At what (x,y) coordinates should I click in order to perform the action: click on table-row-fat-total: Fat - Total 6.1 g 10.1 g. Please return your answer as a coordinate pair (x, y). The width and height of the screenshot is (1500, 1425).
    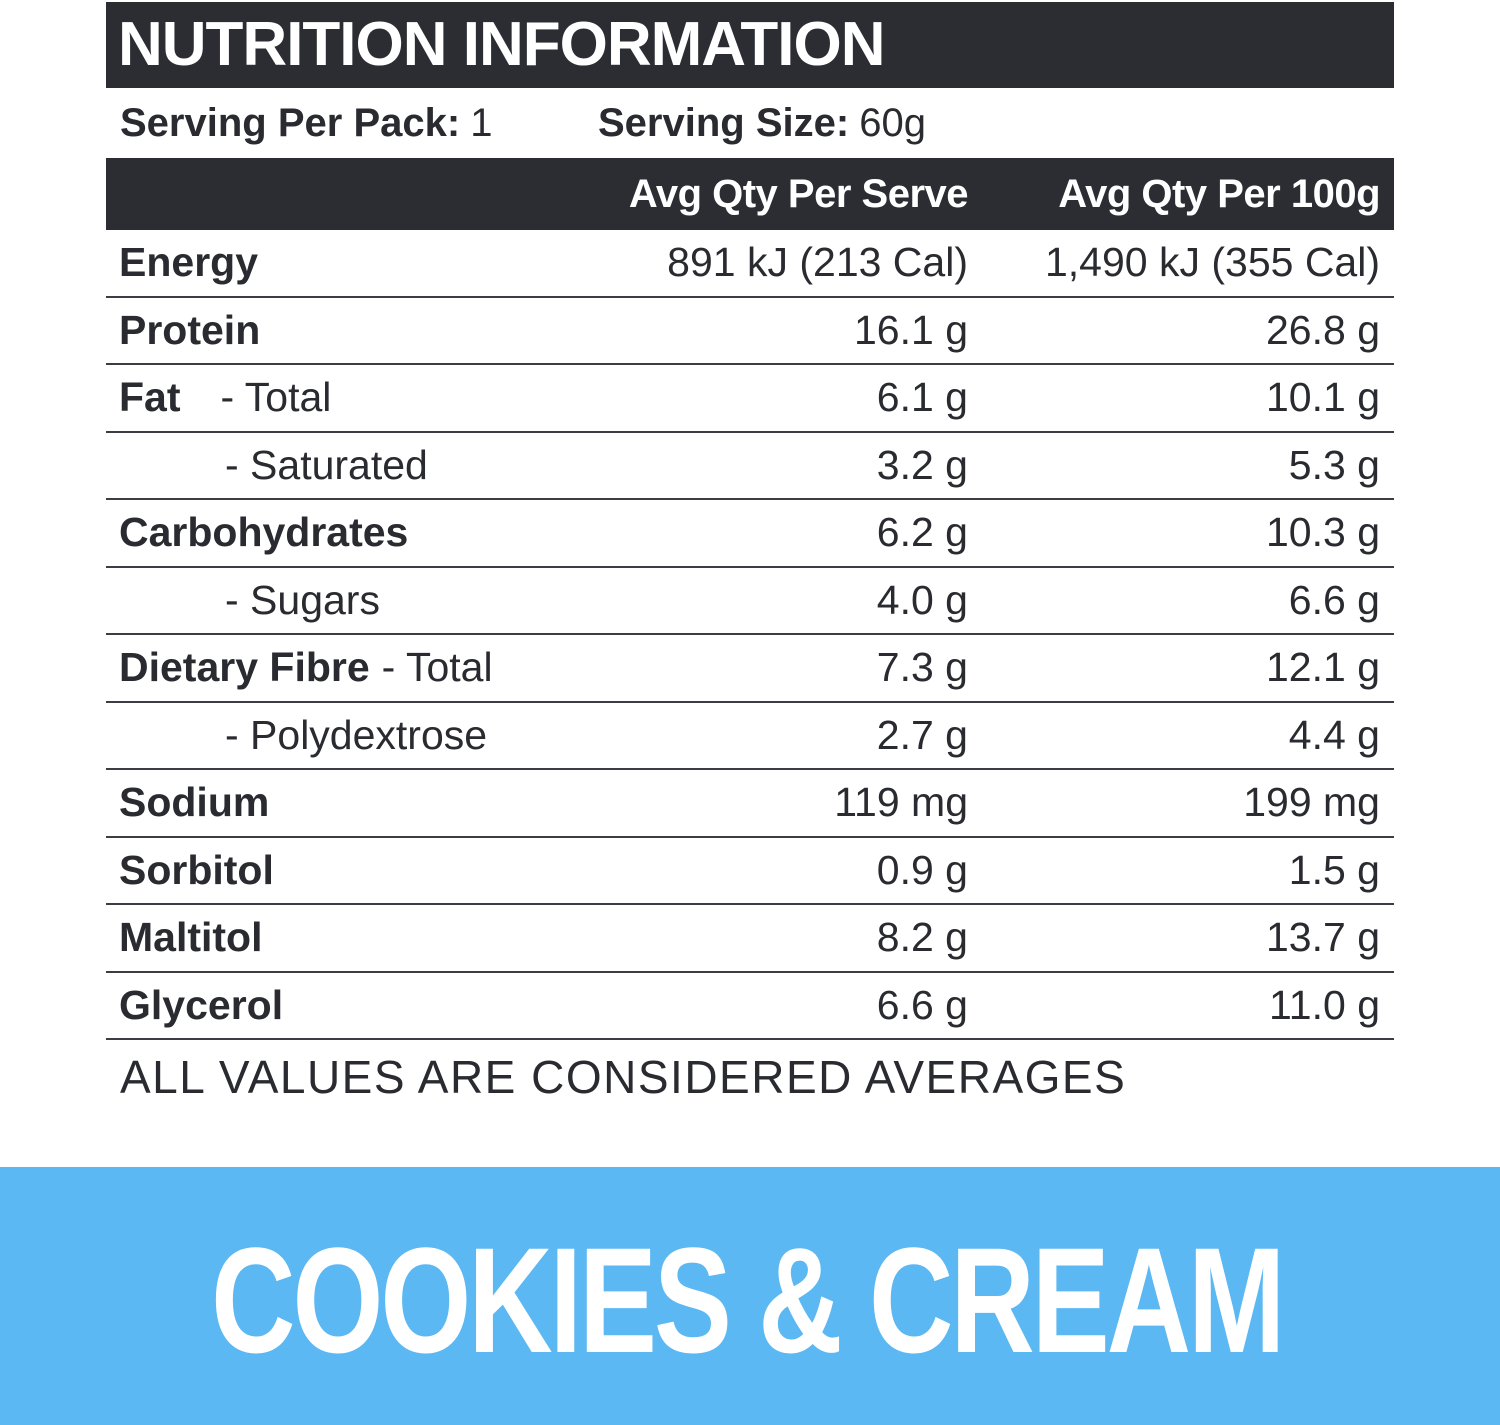
    Looking at the image, I should click on (750, 399).